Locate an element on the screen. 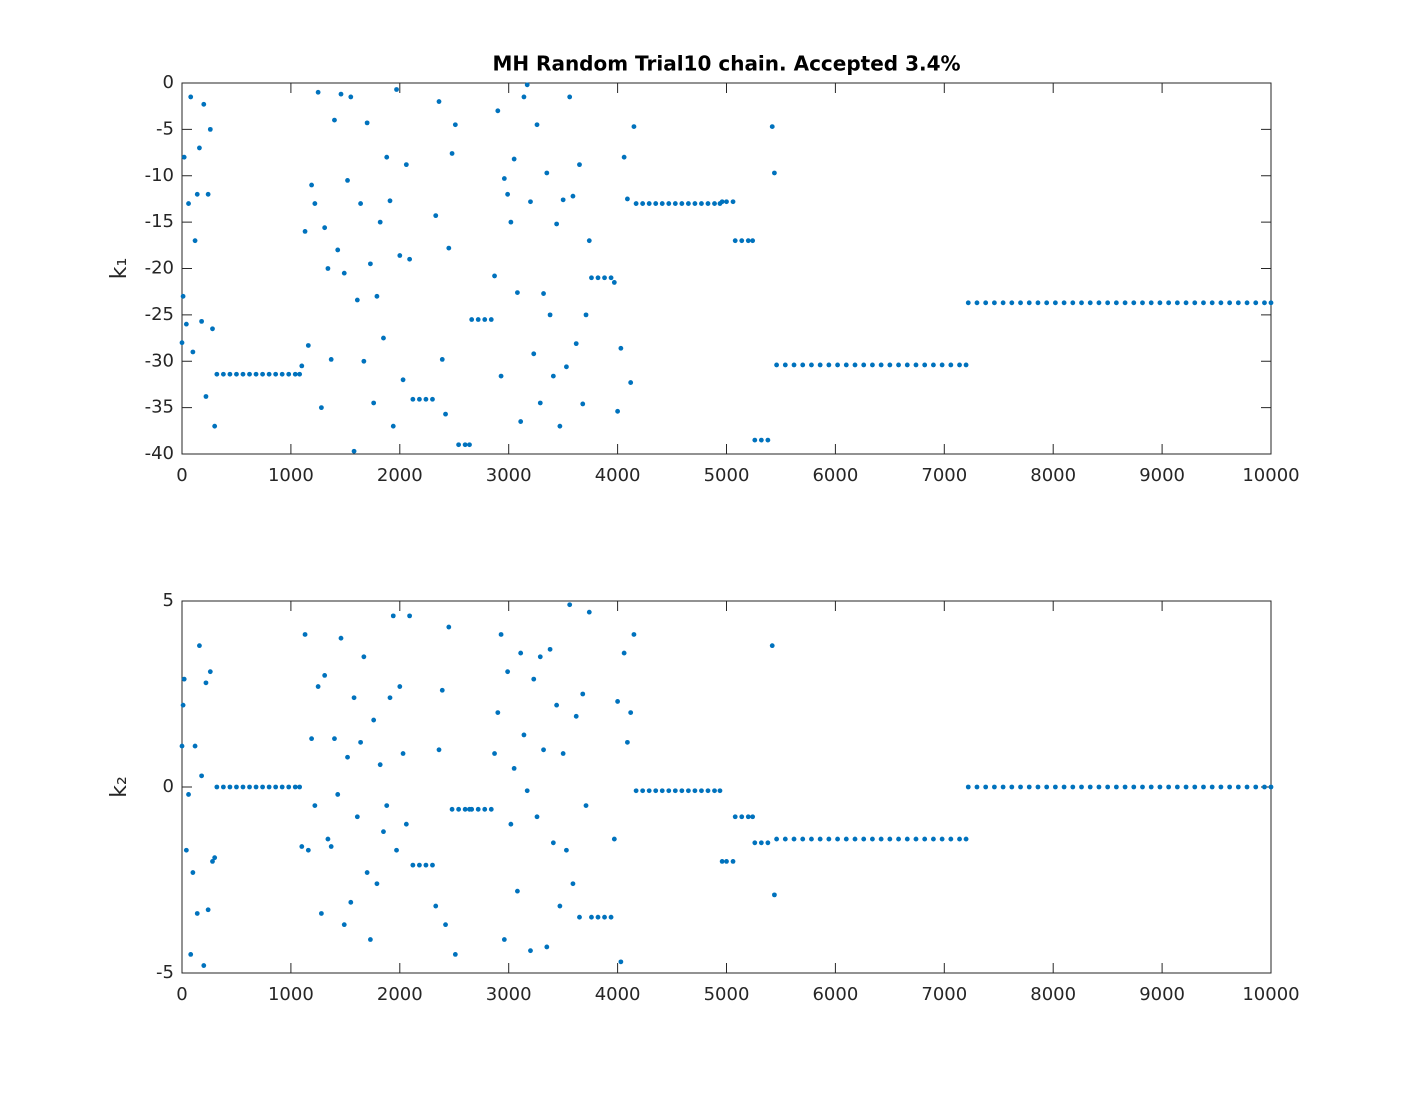  x-tick-label: 2000 is located at coordinates (400, 994).